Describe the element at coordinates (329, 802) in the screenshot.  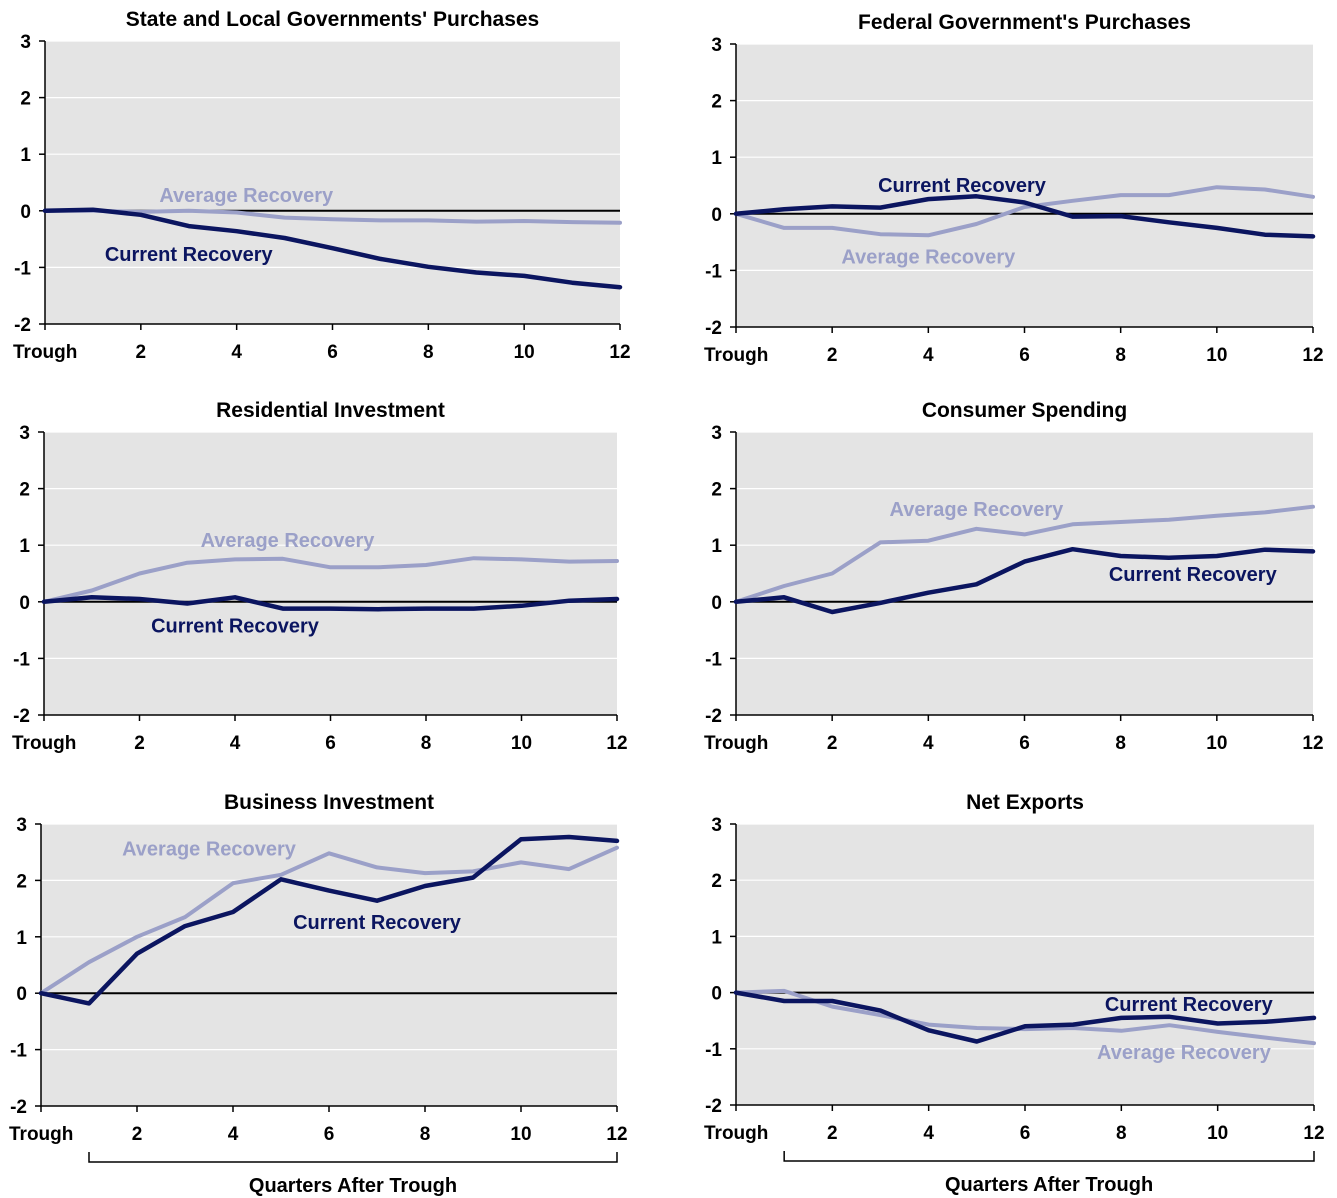
I see `chart-title: Business Investment` at that location.